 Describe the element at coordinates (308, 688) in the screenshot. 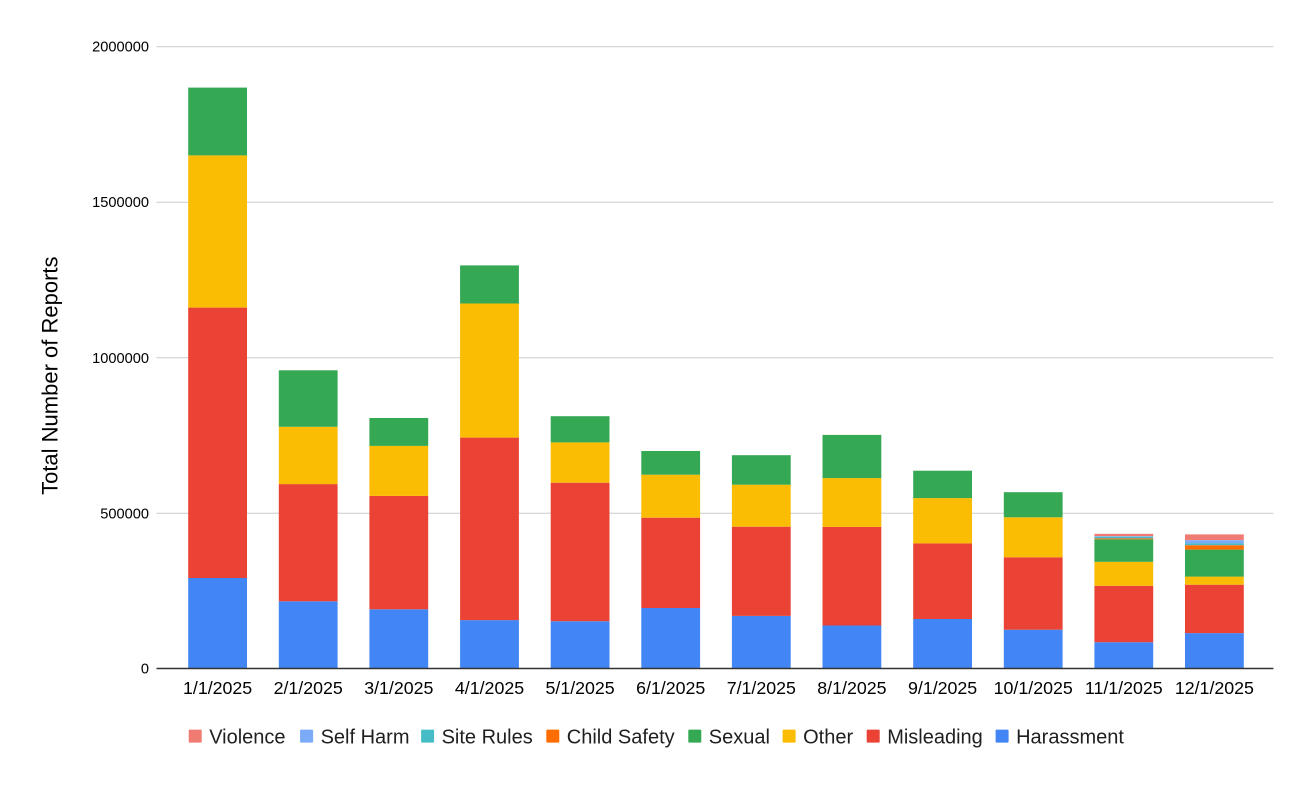

I see `svg-text: 2/1/2025` at that location.